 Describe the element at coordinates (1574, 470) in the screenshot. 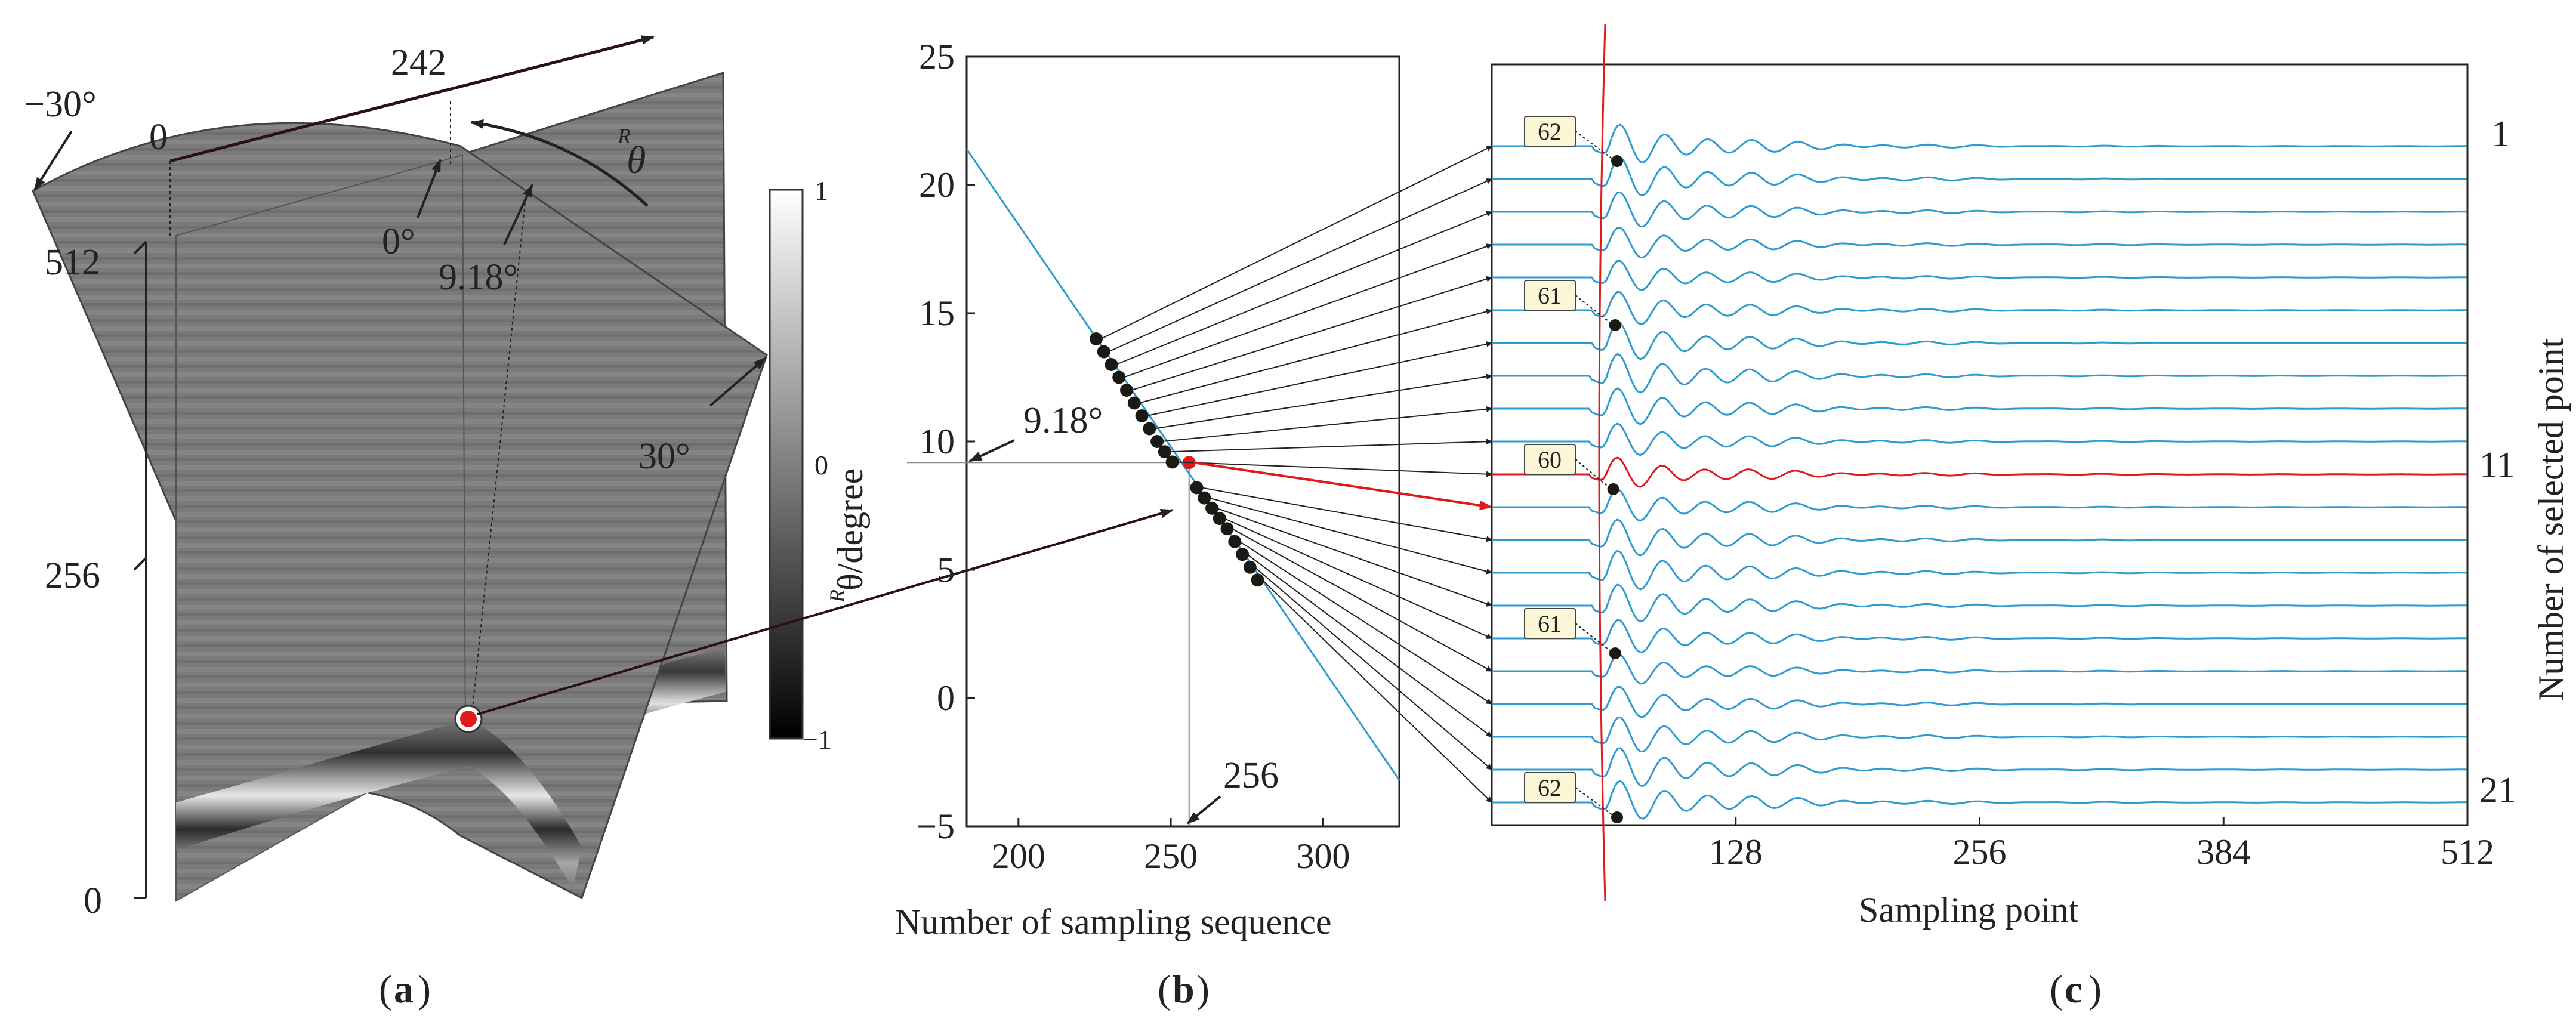

I see `plot-c-first-breaks: 62 61 60 61 62` at that location.